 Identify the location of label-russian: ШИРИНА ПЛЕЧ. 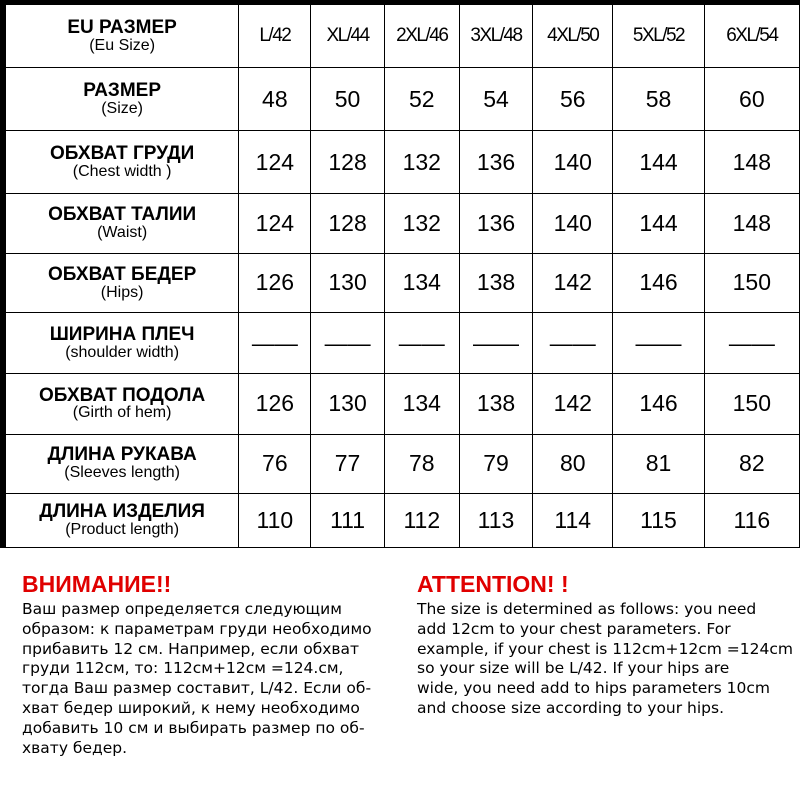
(122, 334).